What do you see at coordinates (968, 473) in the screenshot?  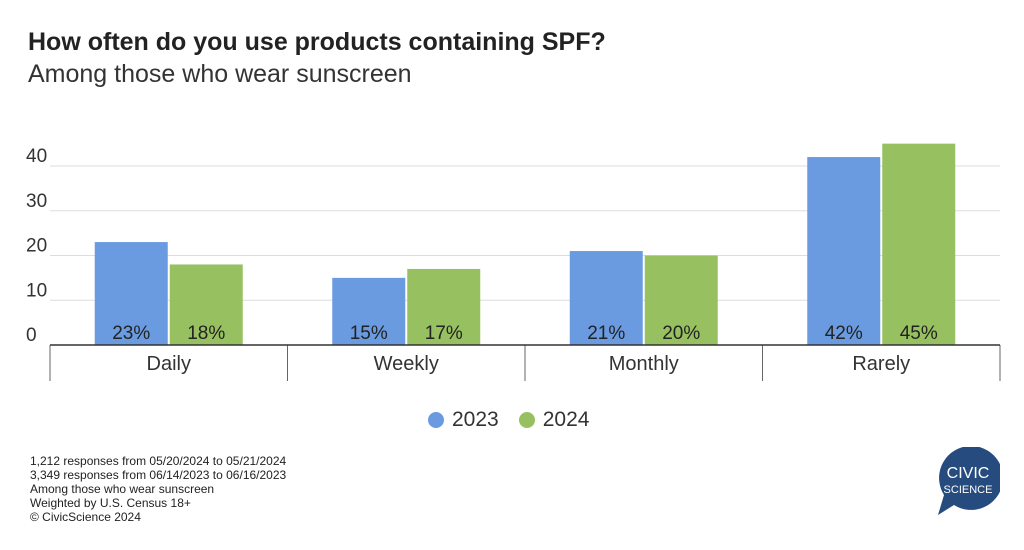 I see `svg-text: CIVIC` at bounding box center [968, 473].